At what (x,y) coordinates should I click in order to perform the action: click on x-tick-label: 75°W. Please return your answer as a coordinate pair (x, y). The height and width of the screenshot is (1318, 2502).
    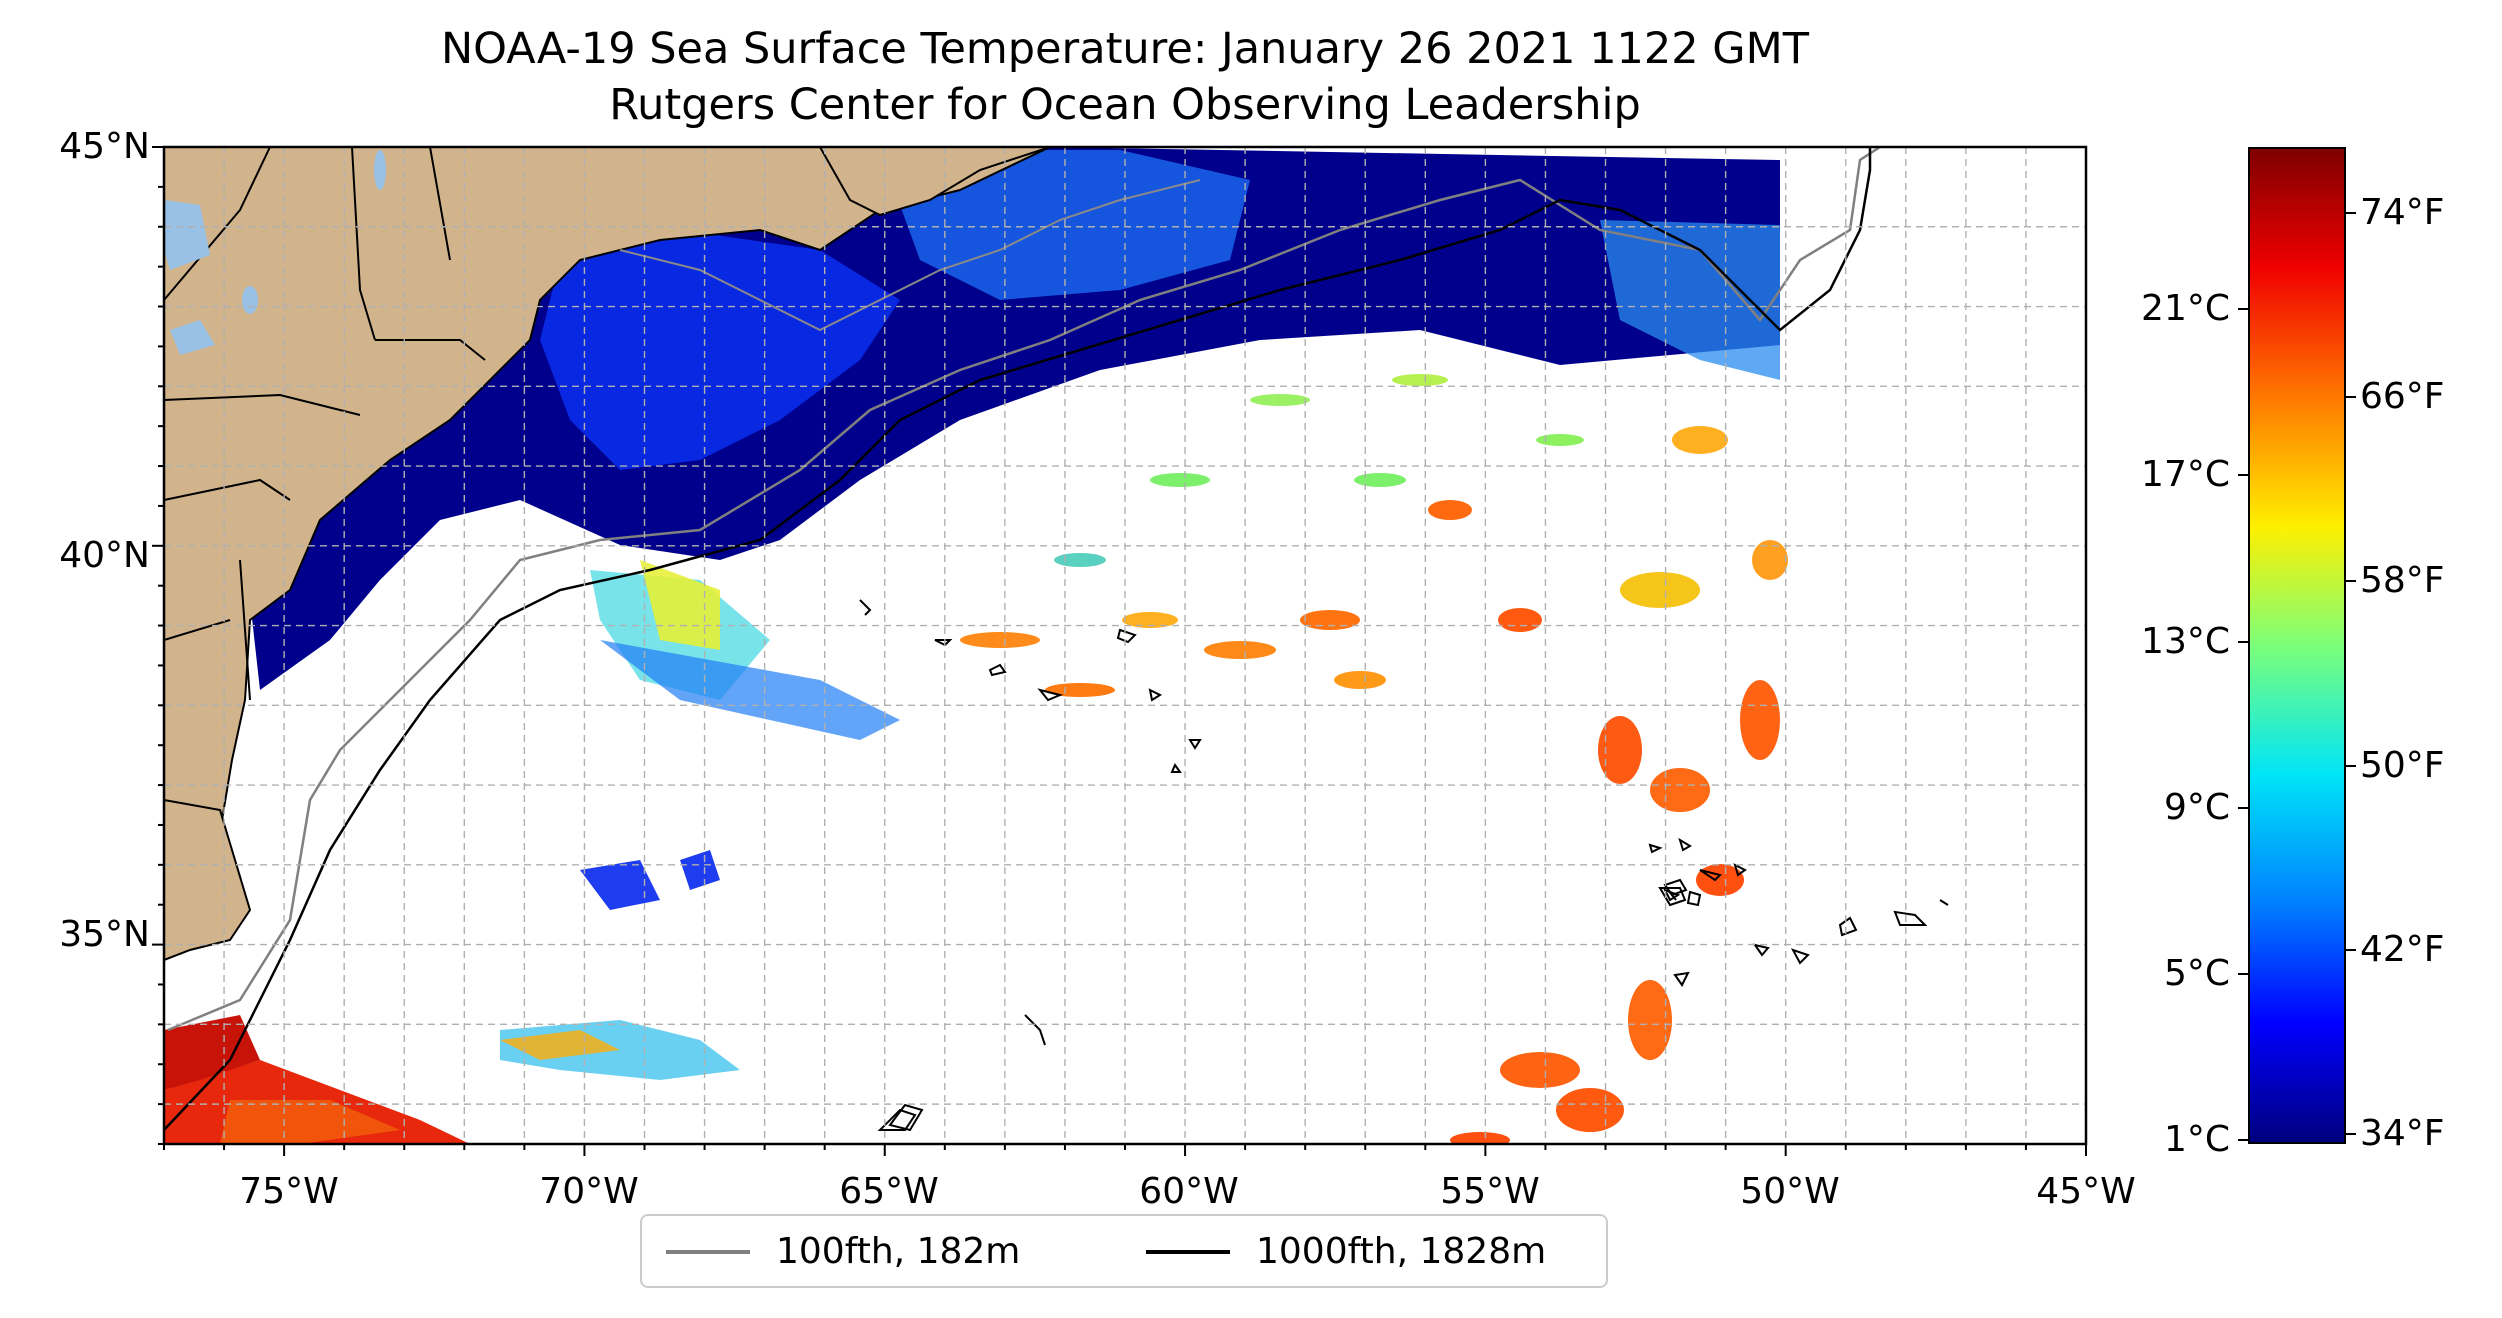
    Looking at the image, I should click on (289, 1191).